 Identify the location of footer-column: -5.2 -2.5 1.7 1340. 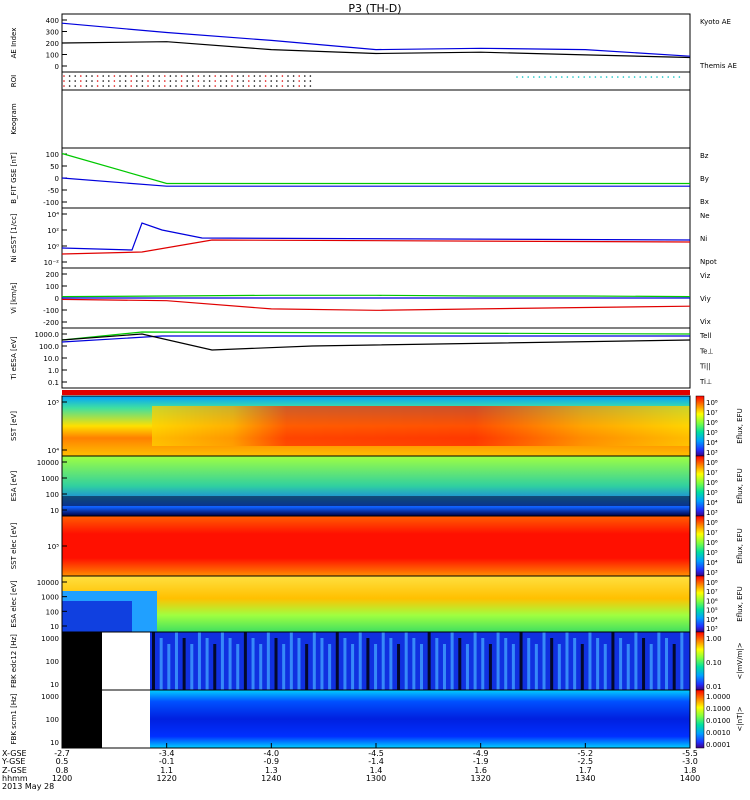
(585, 766).